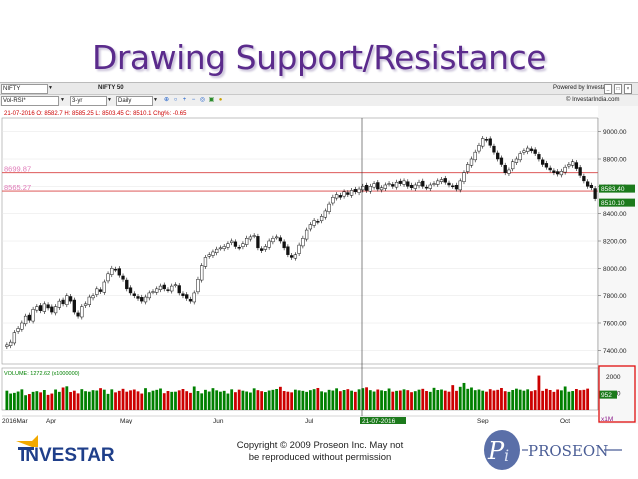 The image size is (638, 479). Describe the element at coordinates (211, 100) in the screenshot. I see `image-icon: ▣` at that location.